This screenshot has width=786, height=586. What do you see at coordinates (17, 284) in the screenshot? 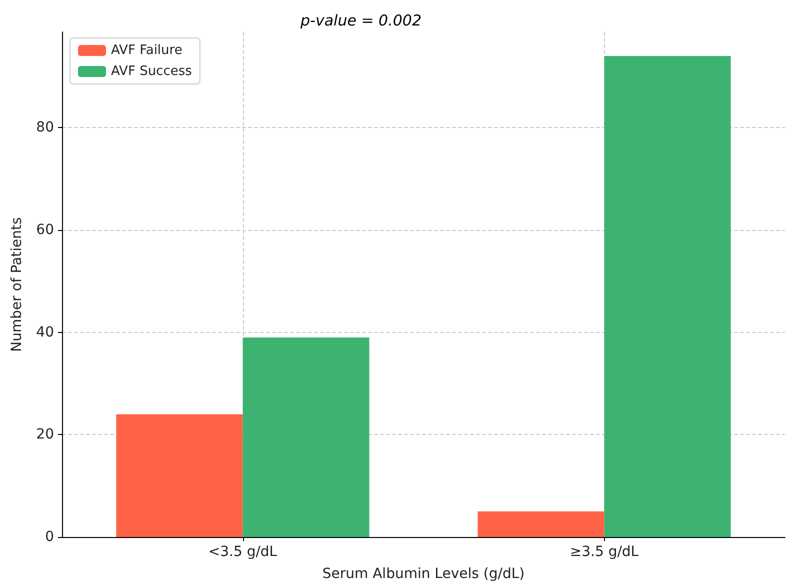
I see `y-axis-title: Number of Patients` at bounding box center [17, 284].